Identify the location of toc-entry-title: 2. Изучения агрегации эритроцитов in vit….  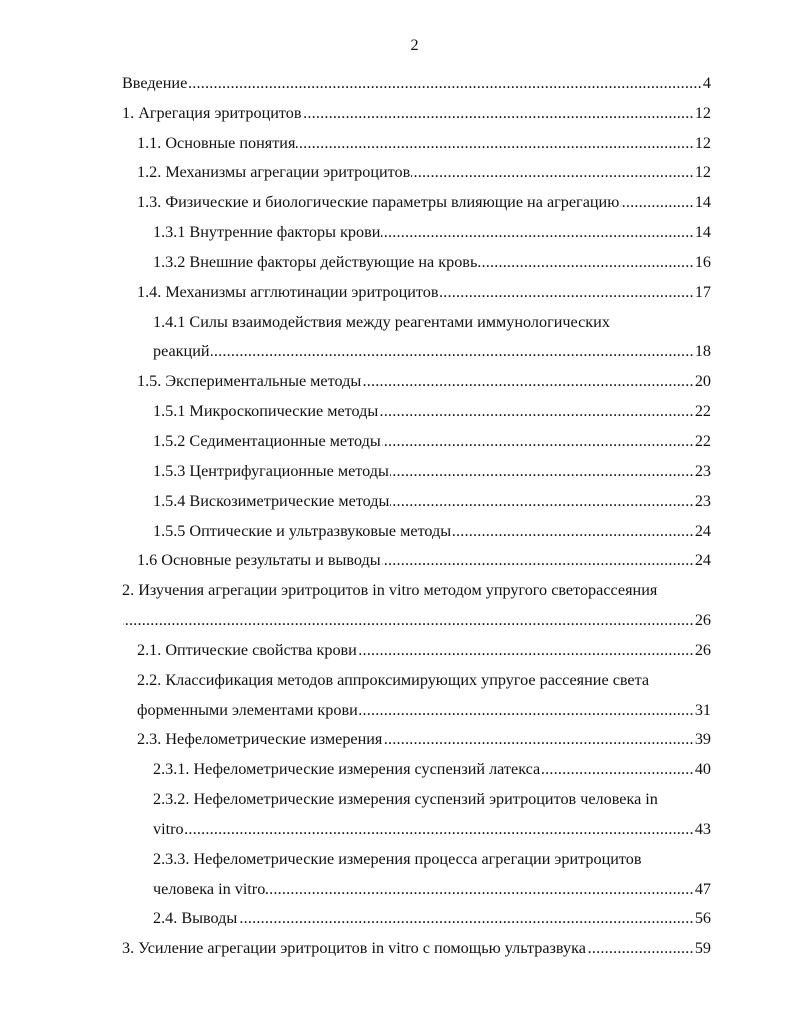
(390, 590).